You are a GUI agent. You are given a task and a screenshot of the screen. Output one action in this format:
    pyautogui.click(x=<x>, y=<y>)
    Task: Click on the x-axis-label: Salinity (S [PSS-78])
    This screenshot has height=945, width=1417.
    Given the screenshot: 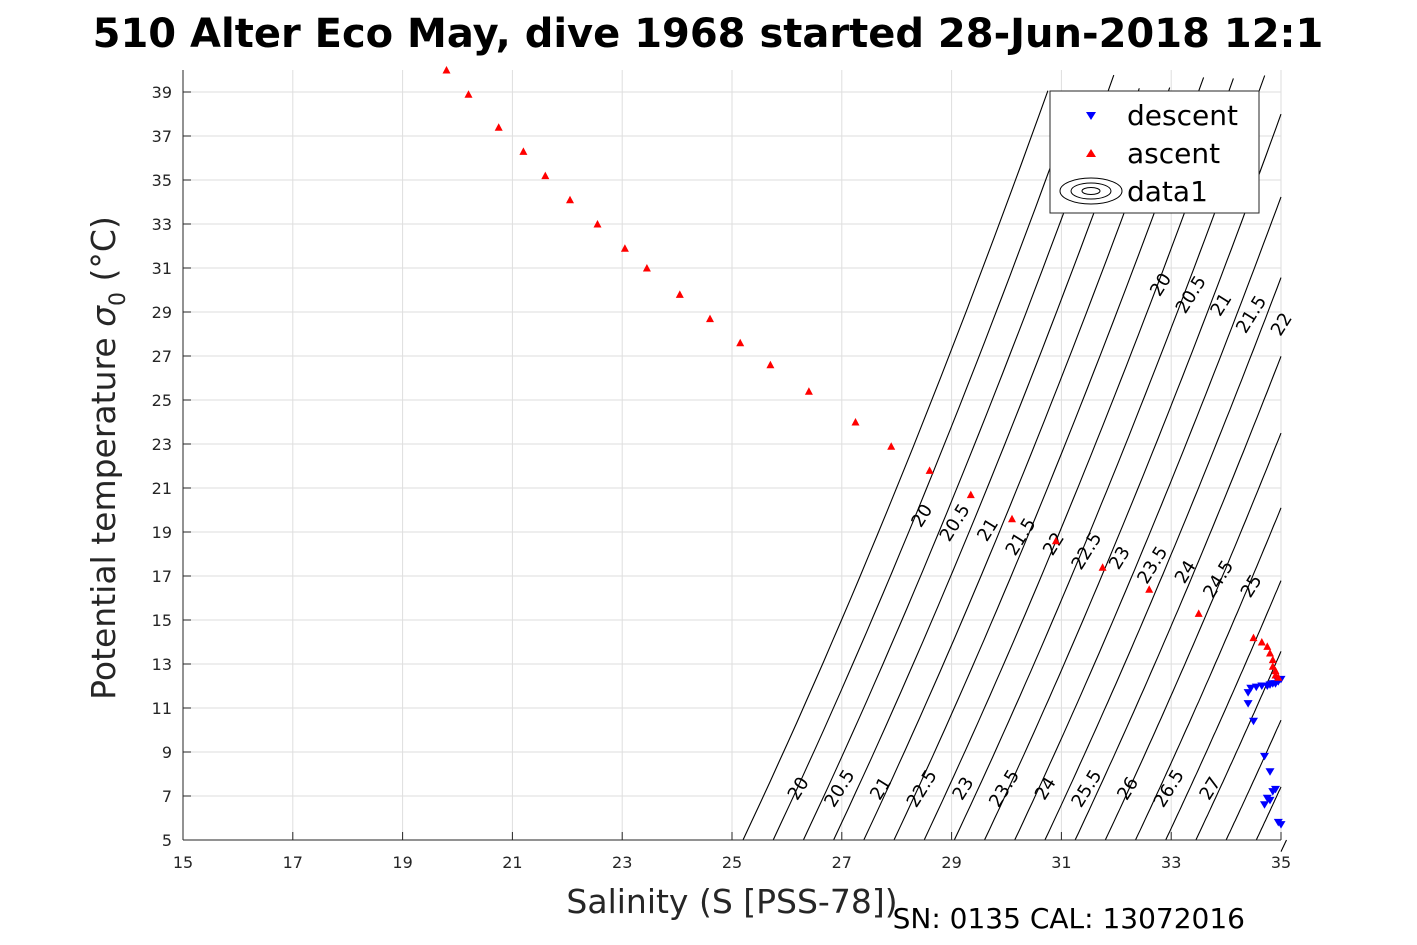 What is the action you would take?
    pyautogui.click(x=731, y=901)
    